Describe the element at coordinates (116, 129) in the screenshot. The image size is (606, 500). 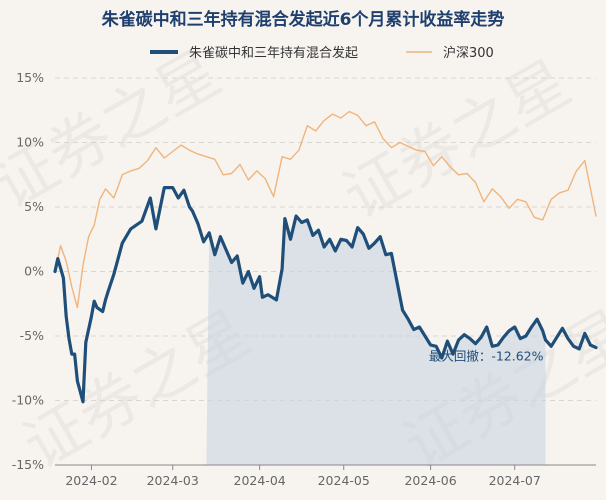
I see `watermark-text: 证券之星` at that location.